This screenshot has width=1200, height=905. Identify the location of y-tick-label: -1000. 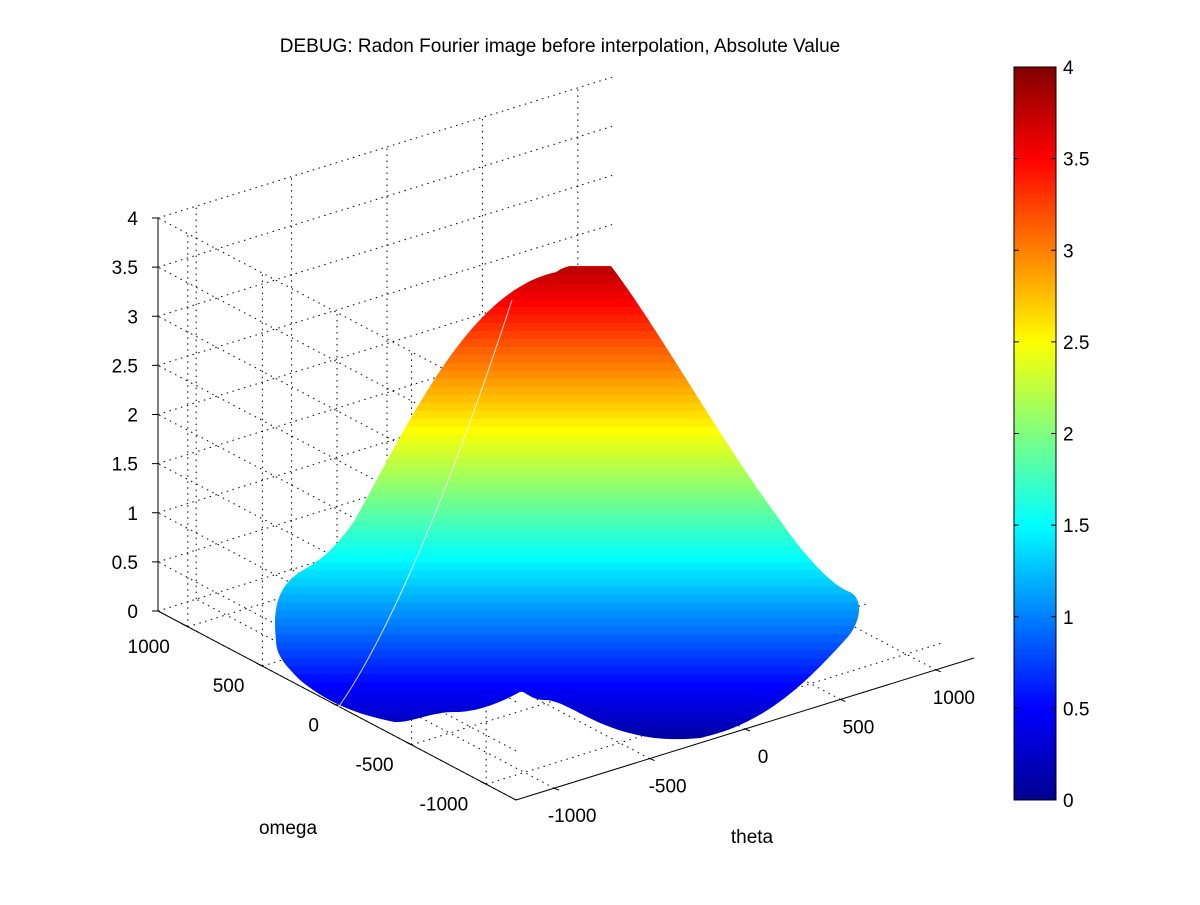
(444, 804).